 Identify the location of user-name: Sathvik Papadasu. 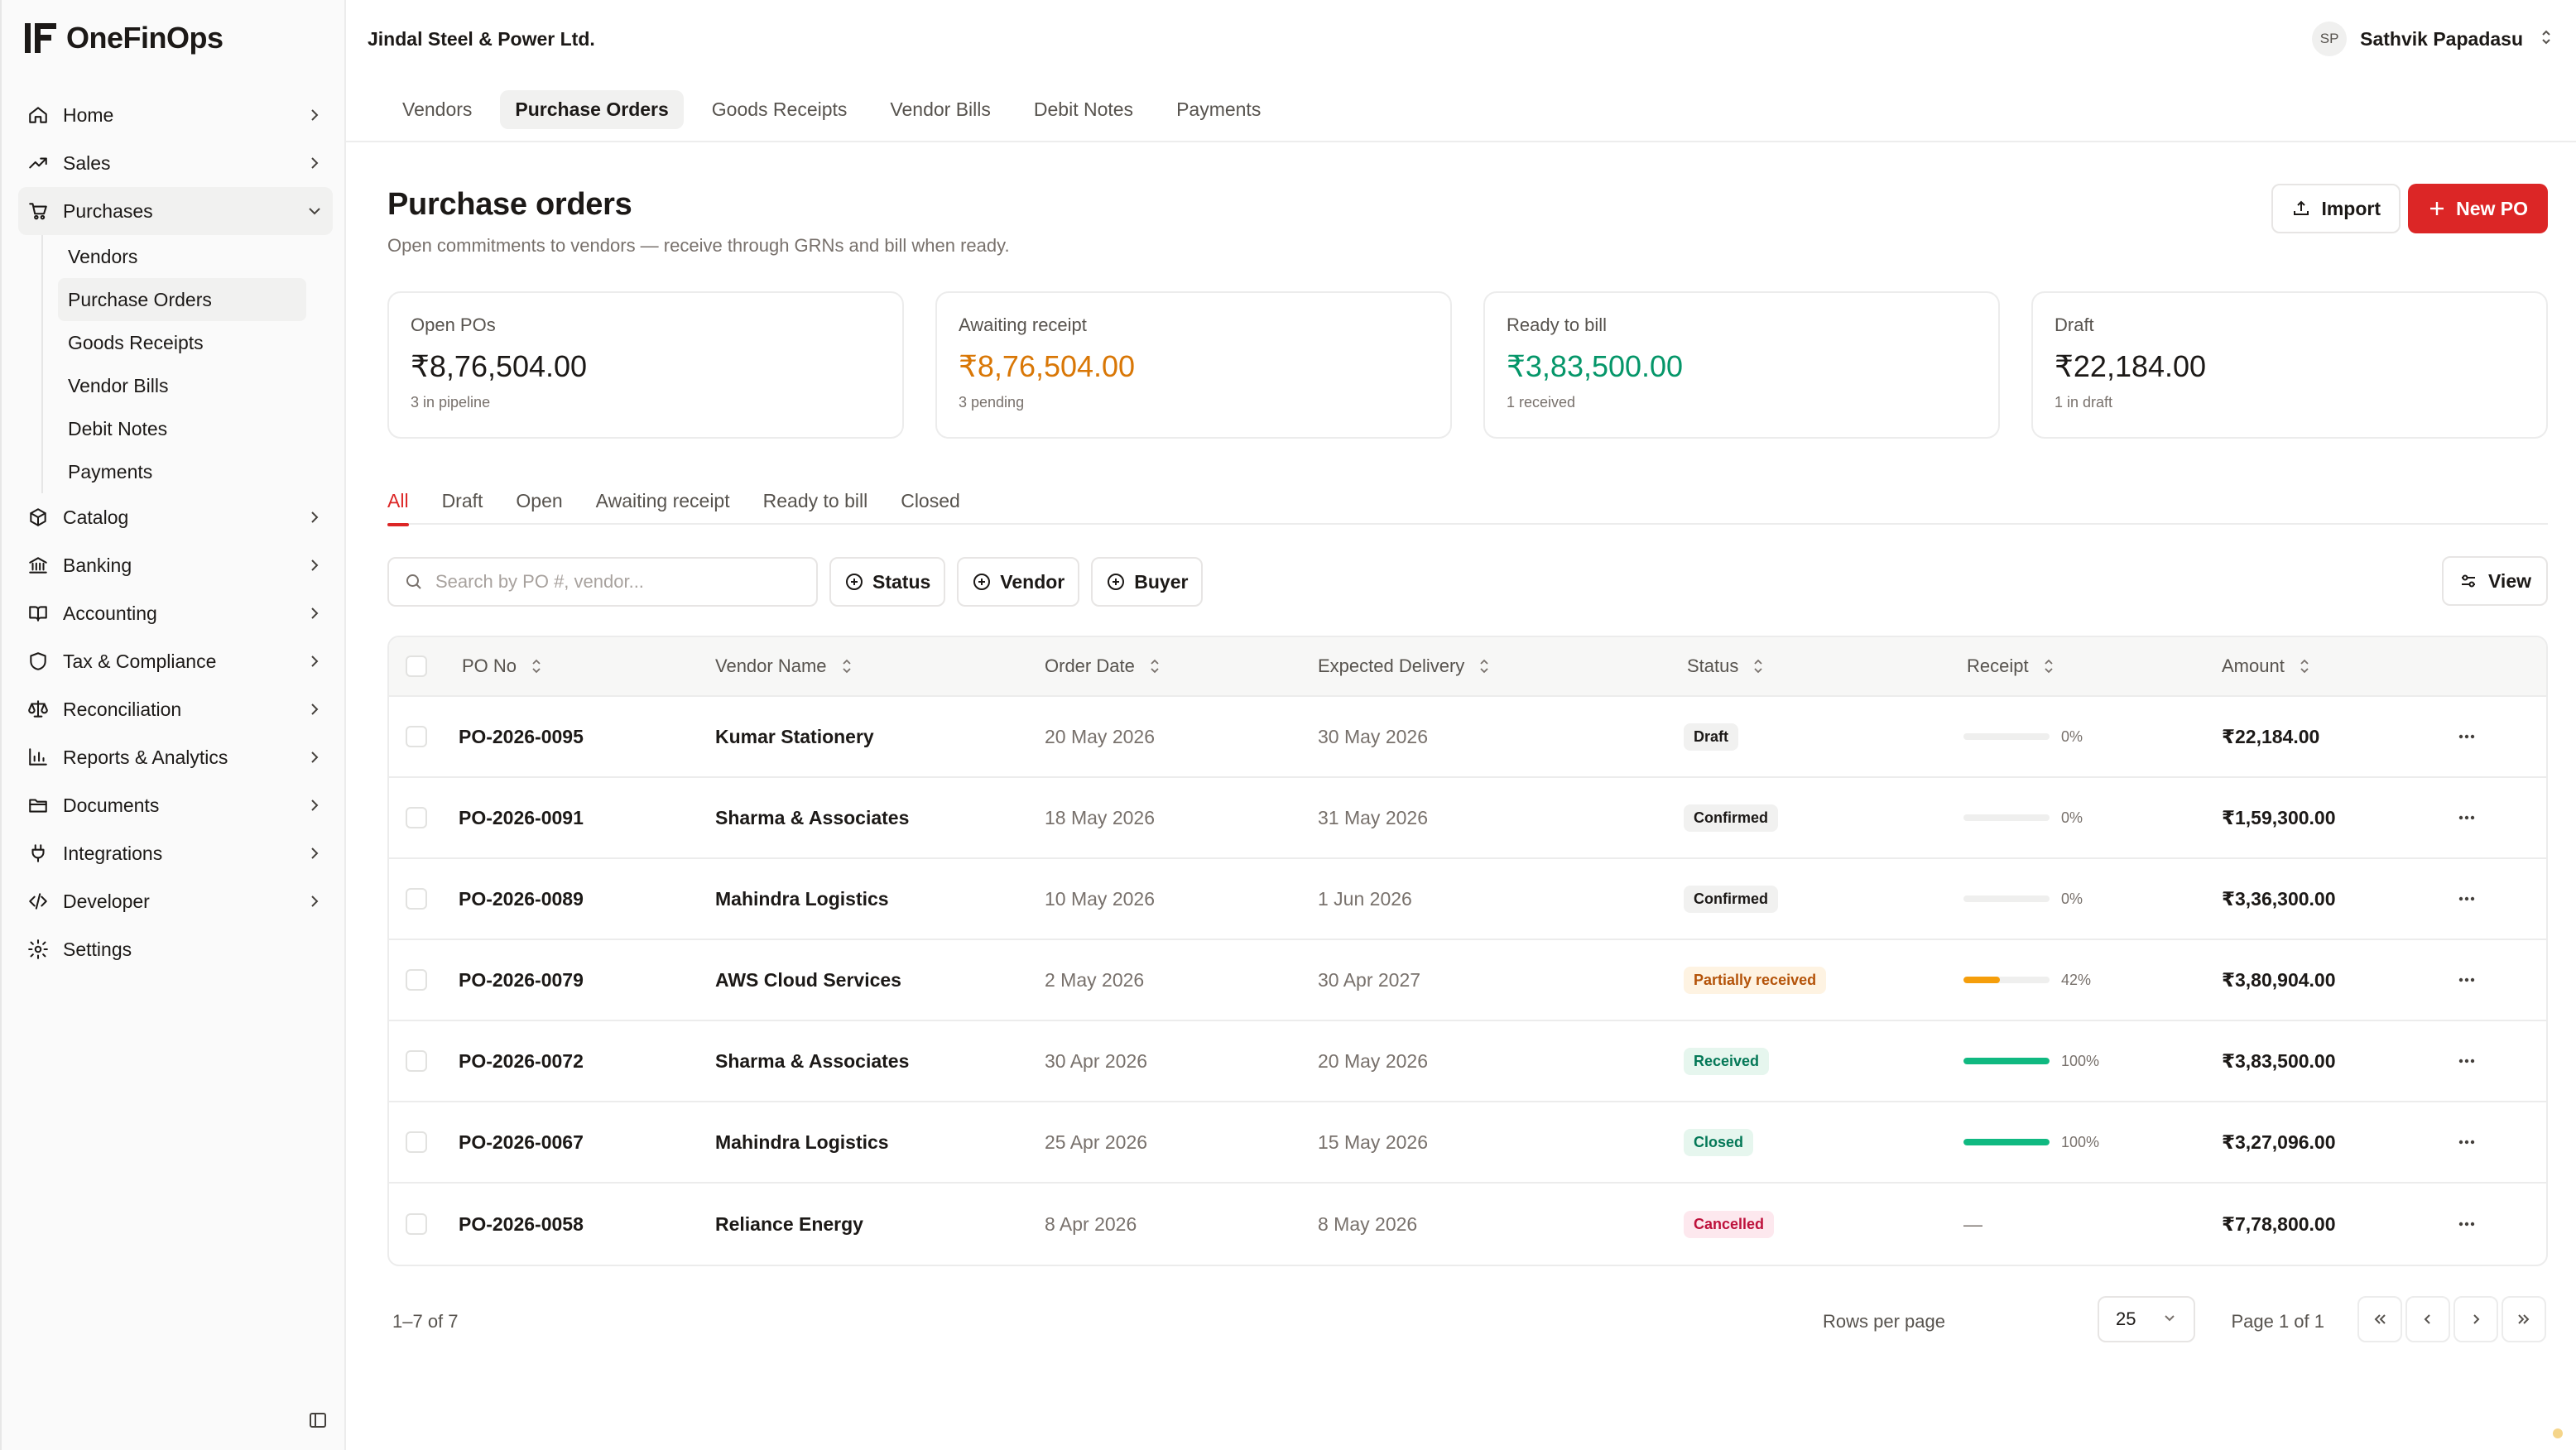
(2441, 38).